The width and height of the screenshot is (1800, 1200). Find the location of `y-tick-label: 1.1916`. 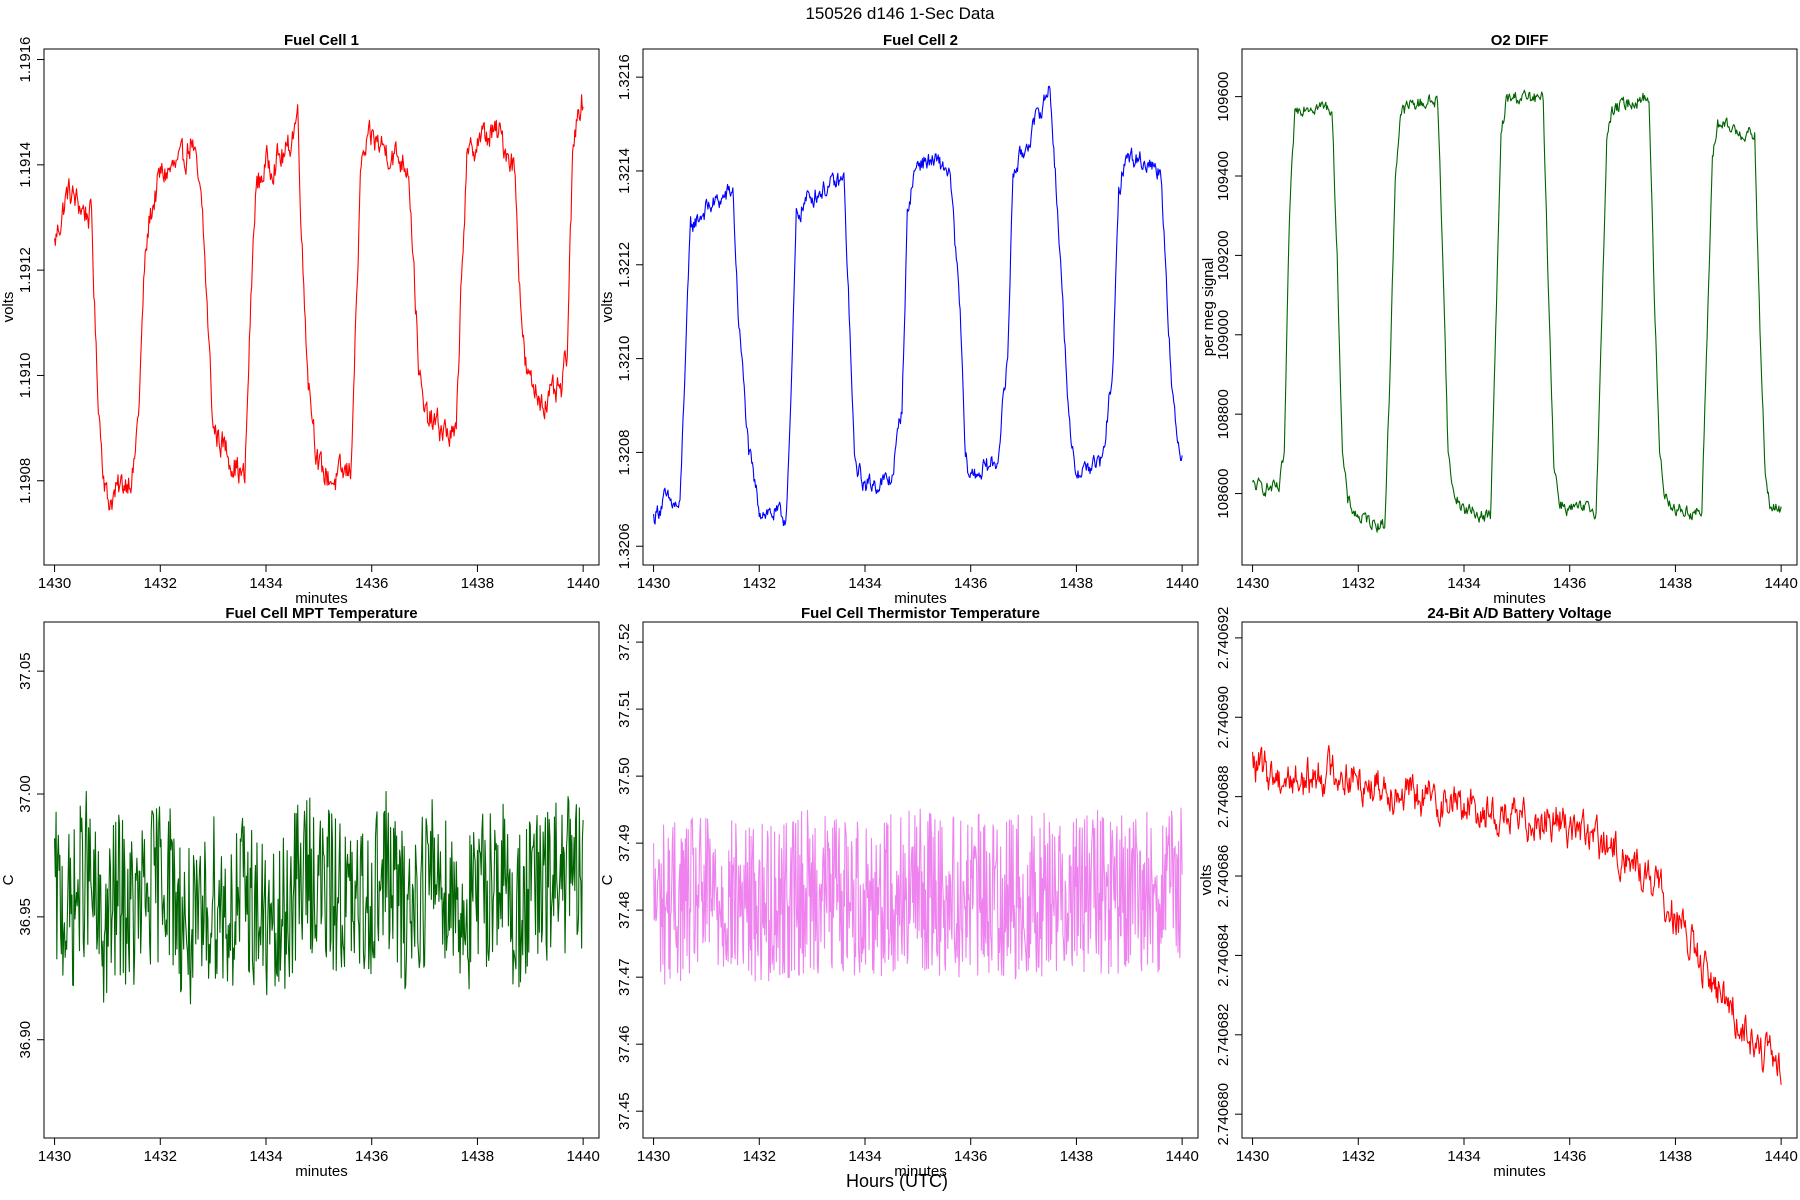

y-tick-label: 1.1916 is located at coordinates (25, 60).